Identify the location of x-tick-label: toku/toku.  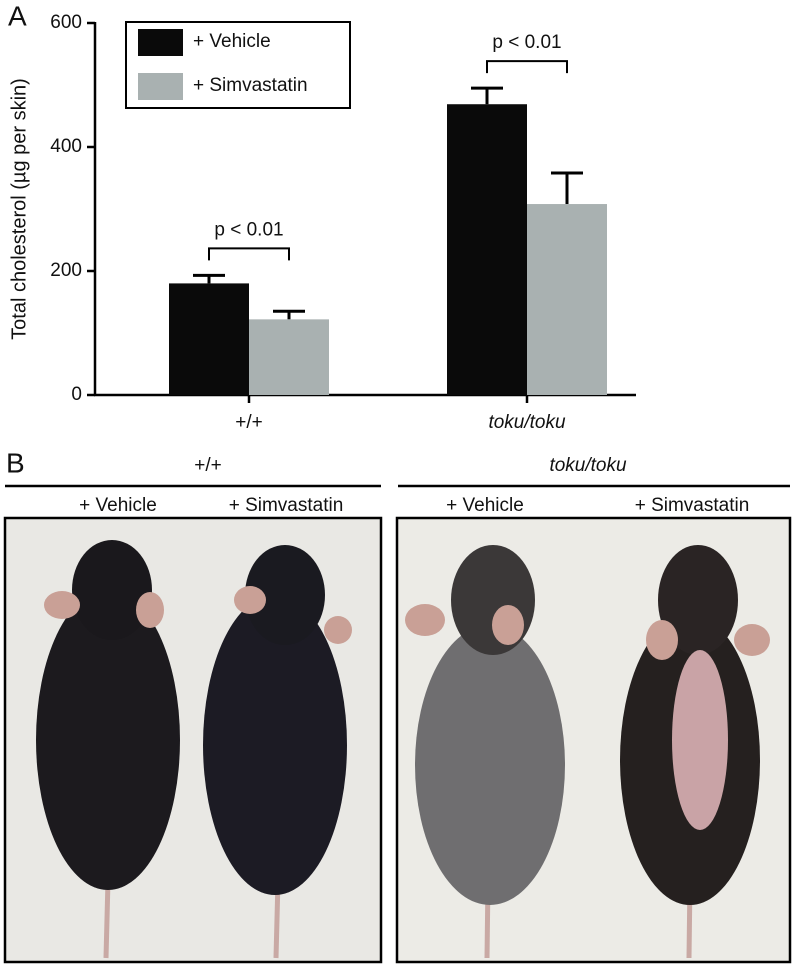
(527, 422).